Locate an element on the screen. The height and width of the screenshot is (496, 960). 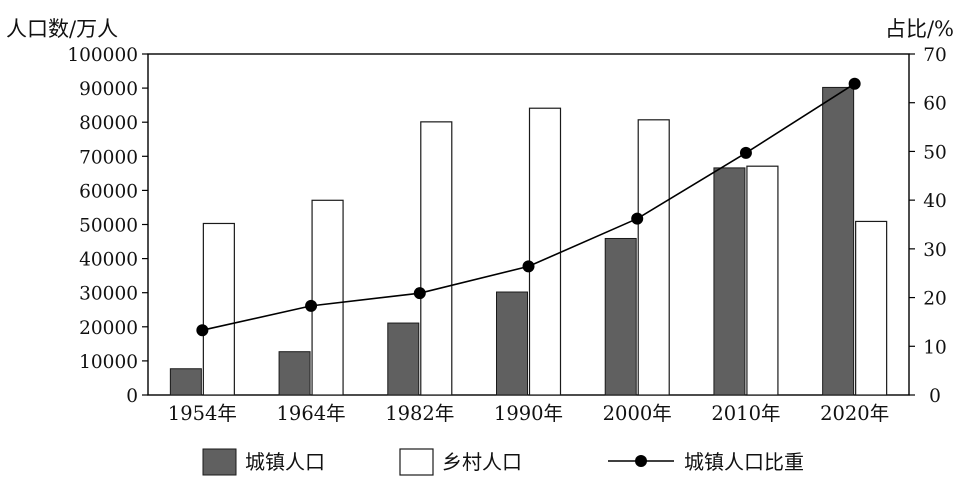
legend-swatch-rural is located at coordinates (416, 462).